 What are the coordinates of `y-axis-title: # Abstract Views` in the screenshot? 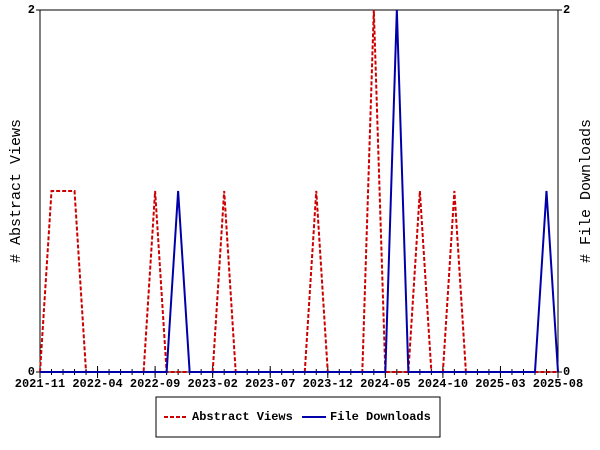 It's located at (16, 191).